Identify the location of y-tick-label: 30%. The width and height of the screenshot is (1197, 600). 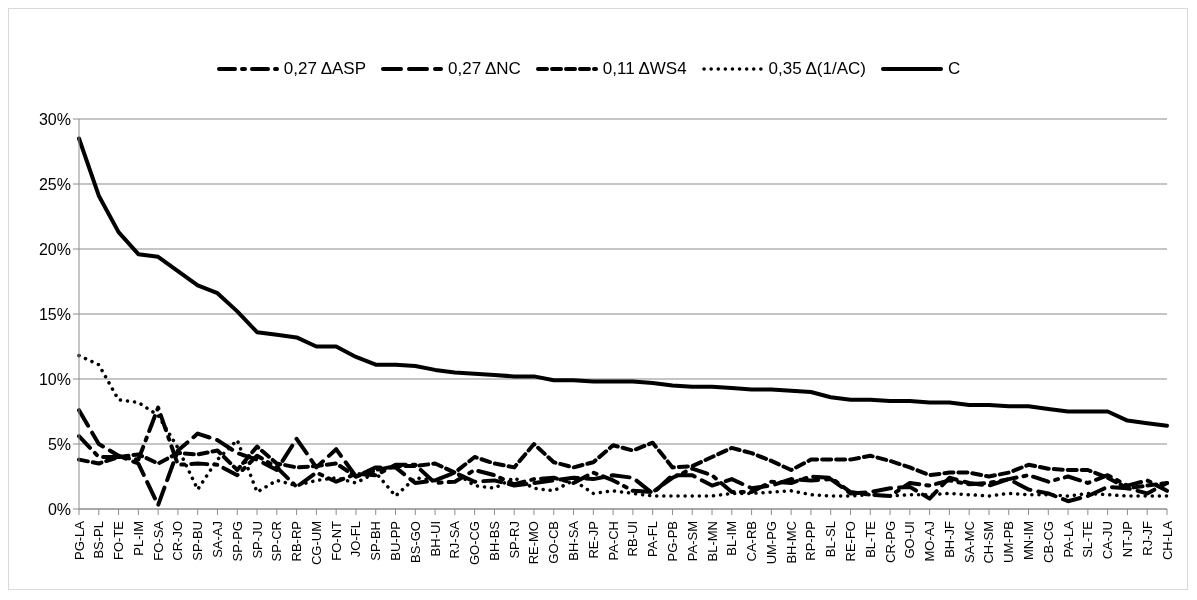
(54, 119).